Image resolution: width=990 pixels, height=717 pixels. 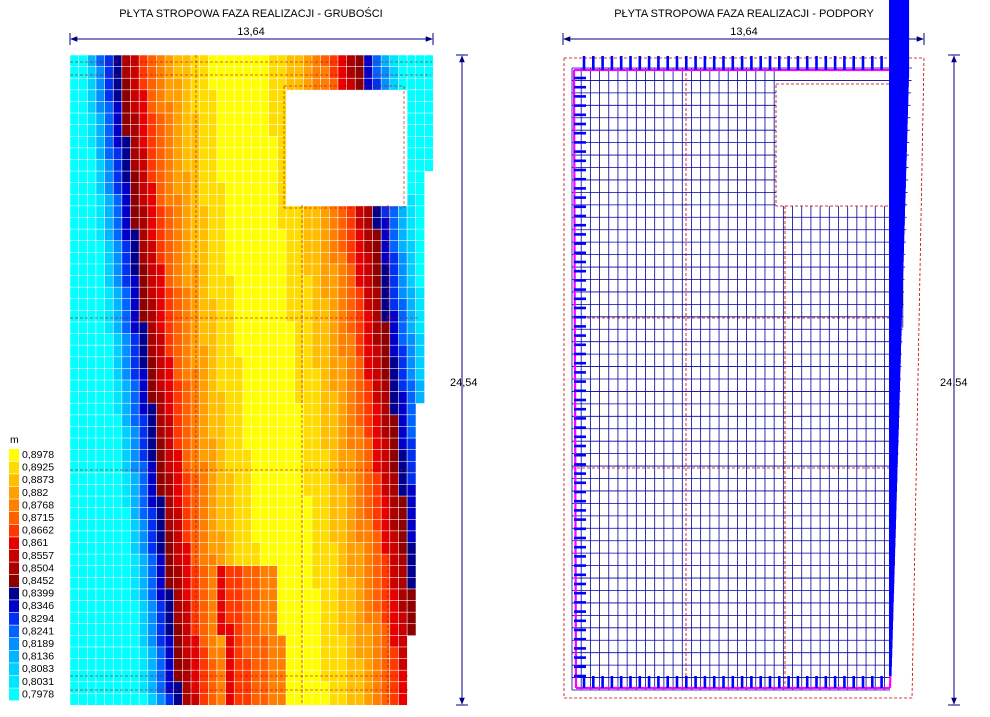 What do you see at coordinates (14, 618) in the screenshot?
I see `legend-swatch` at bounding box center [14, 618].